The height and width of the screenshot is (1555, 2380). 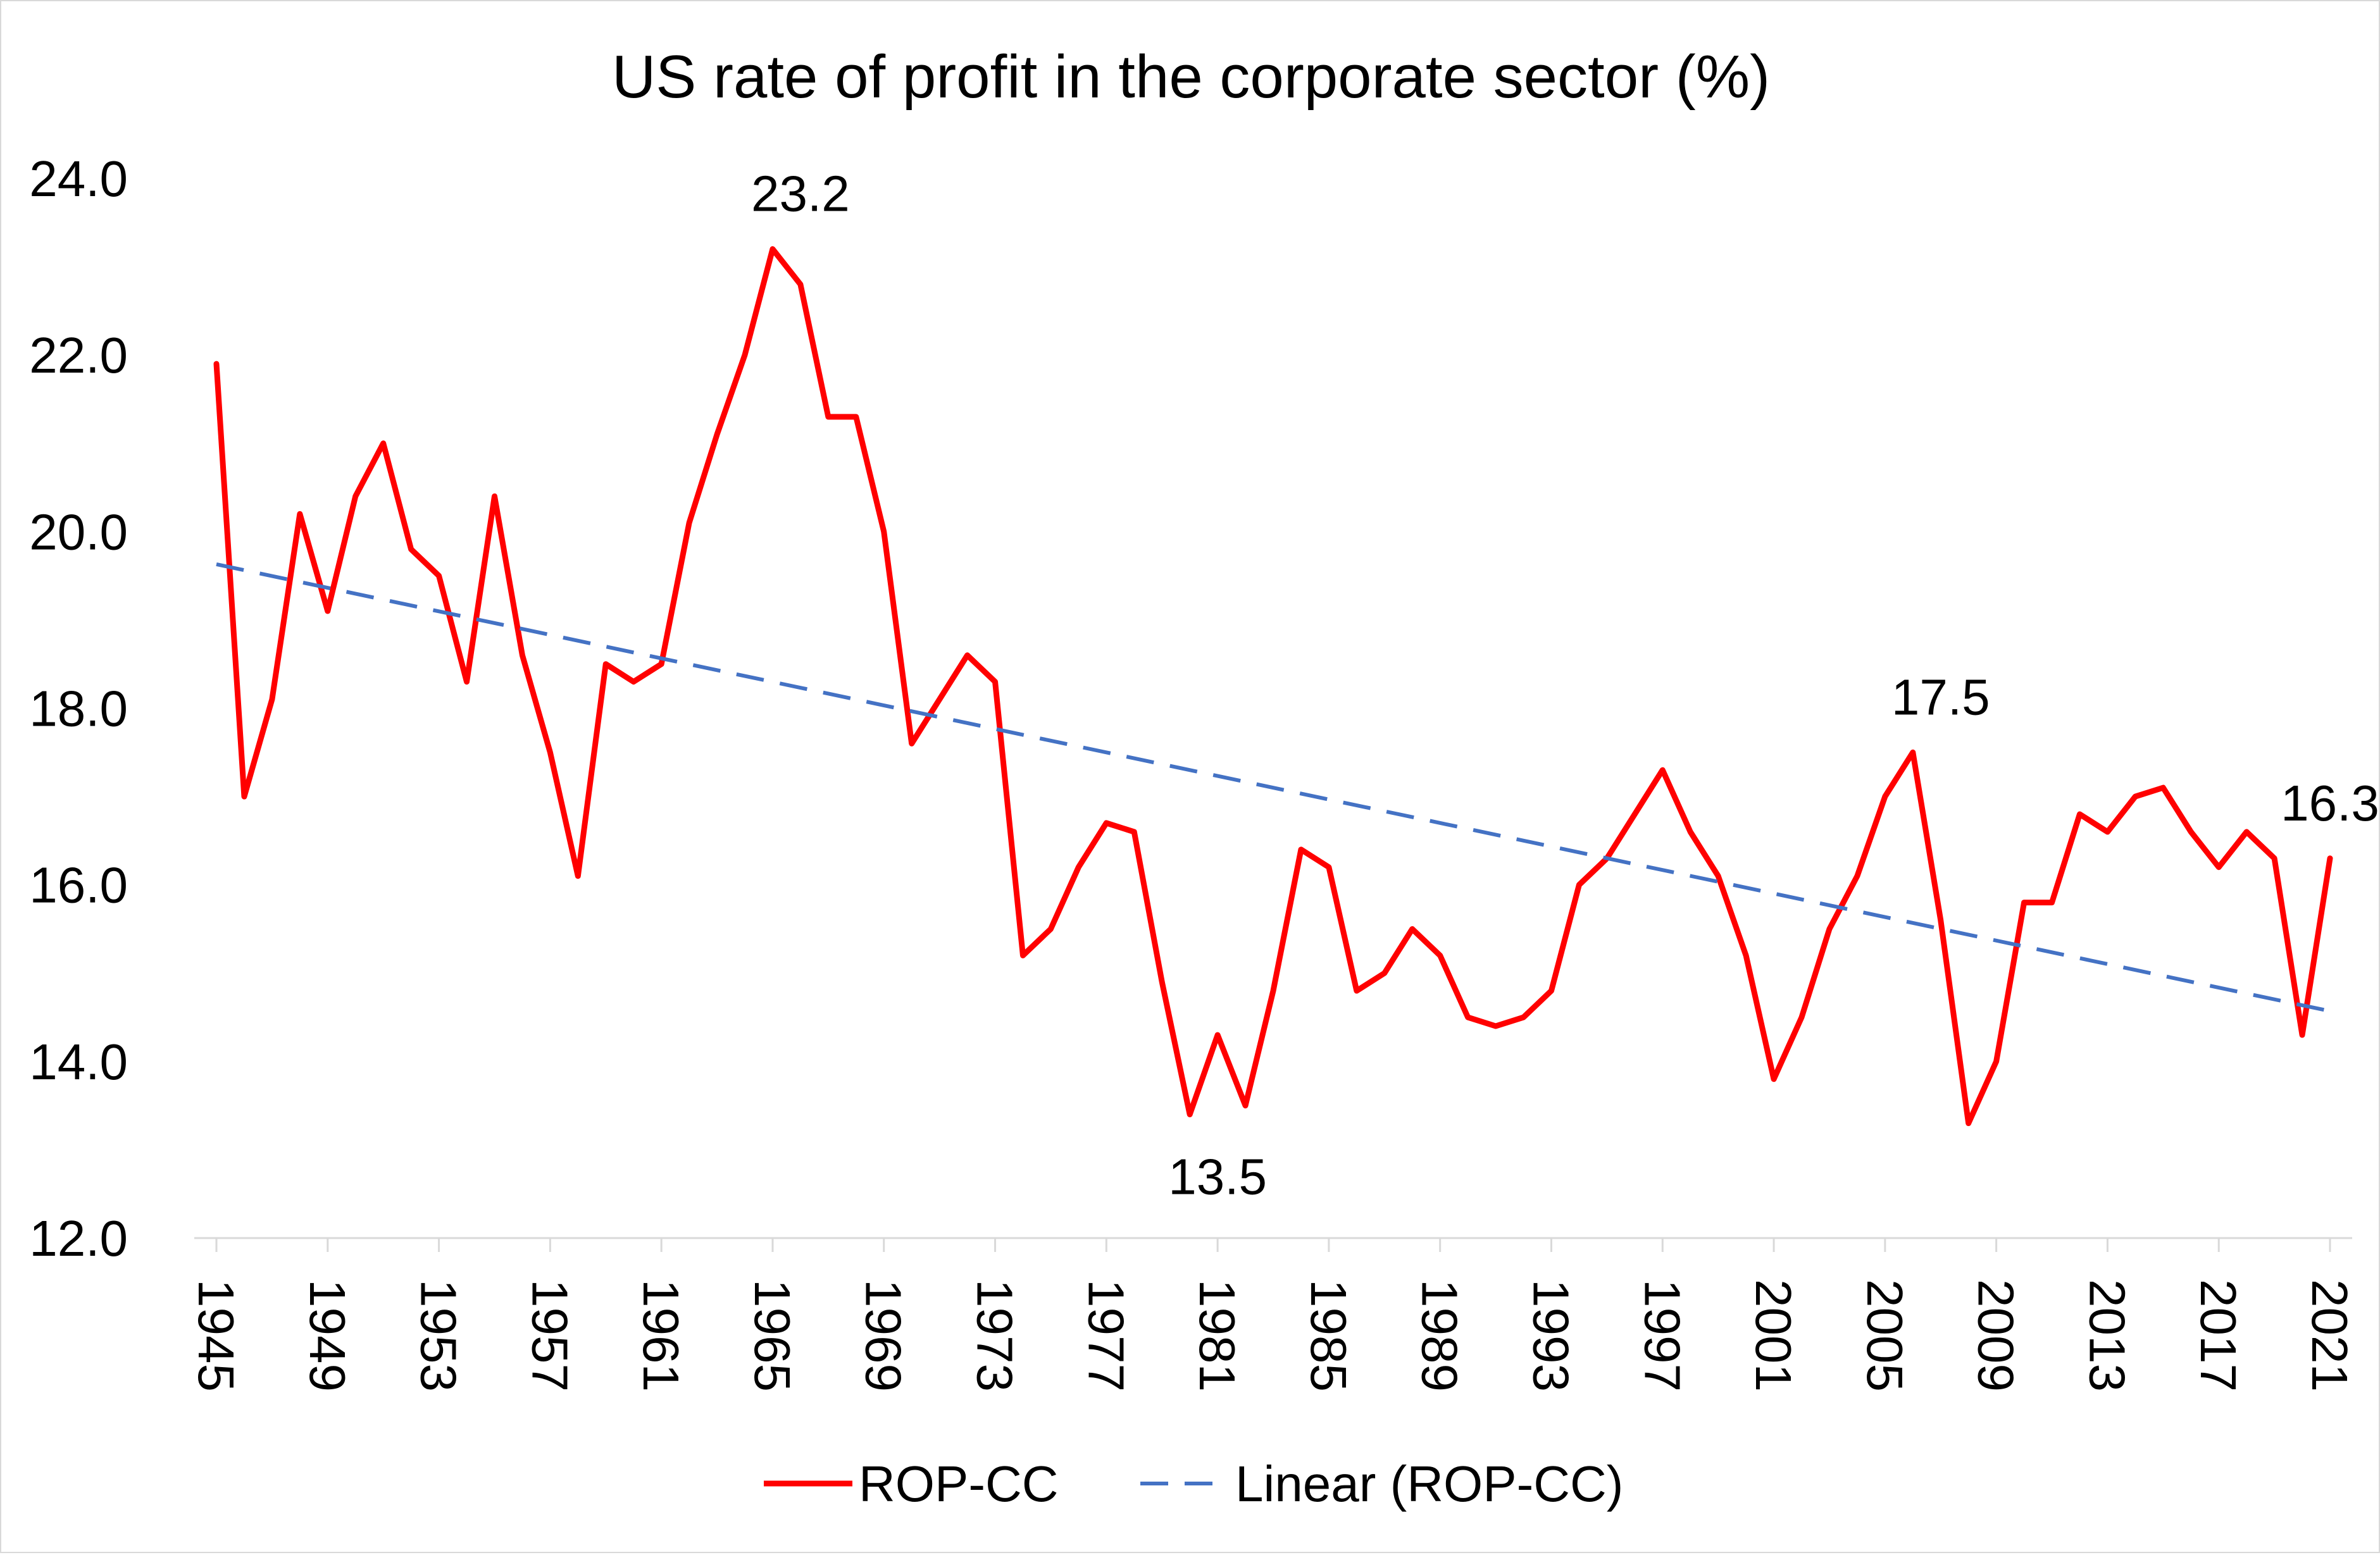 What do you see at coordinates (1996, 1336) in the screenshot?
I see `x-tick-label: 2009` at bounding box center [1996, 1336].